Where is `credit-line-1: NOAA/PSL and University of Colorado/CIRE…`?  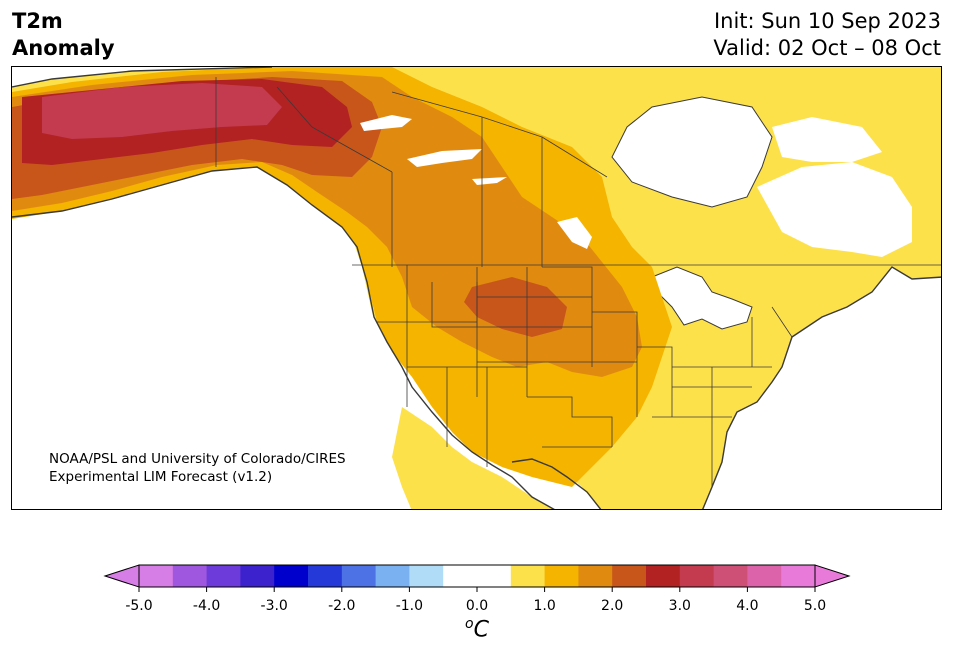
credit-line-1: NOAA/PSL and University of Colorado/CIRE… is located at coordinates (197, 459).